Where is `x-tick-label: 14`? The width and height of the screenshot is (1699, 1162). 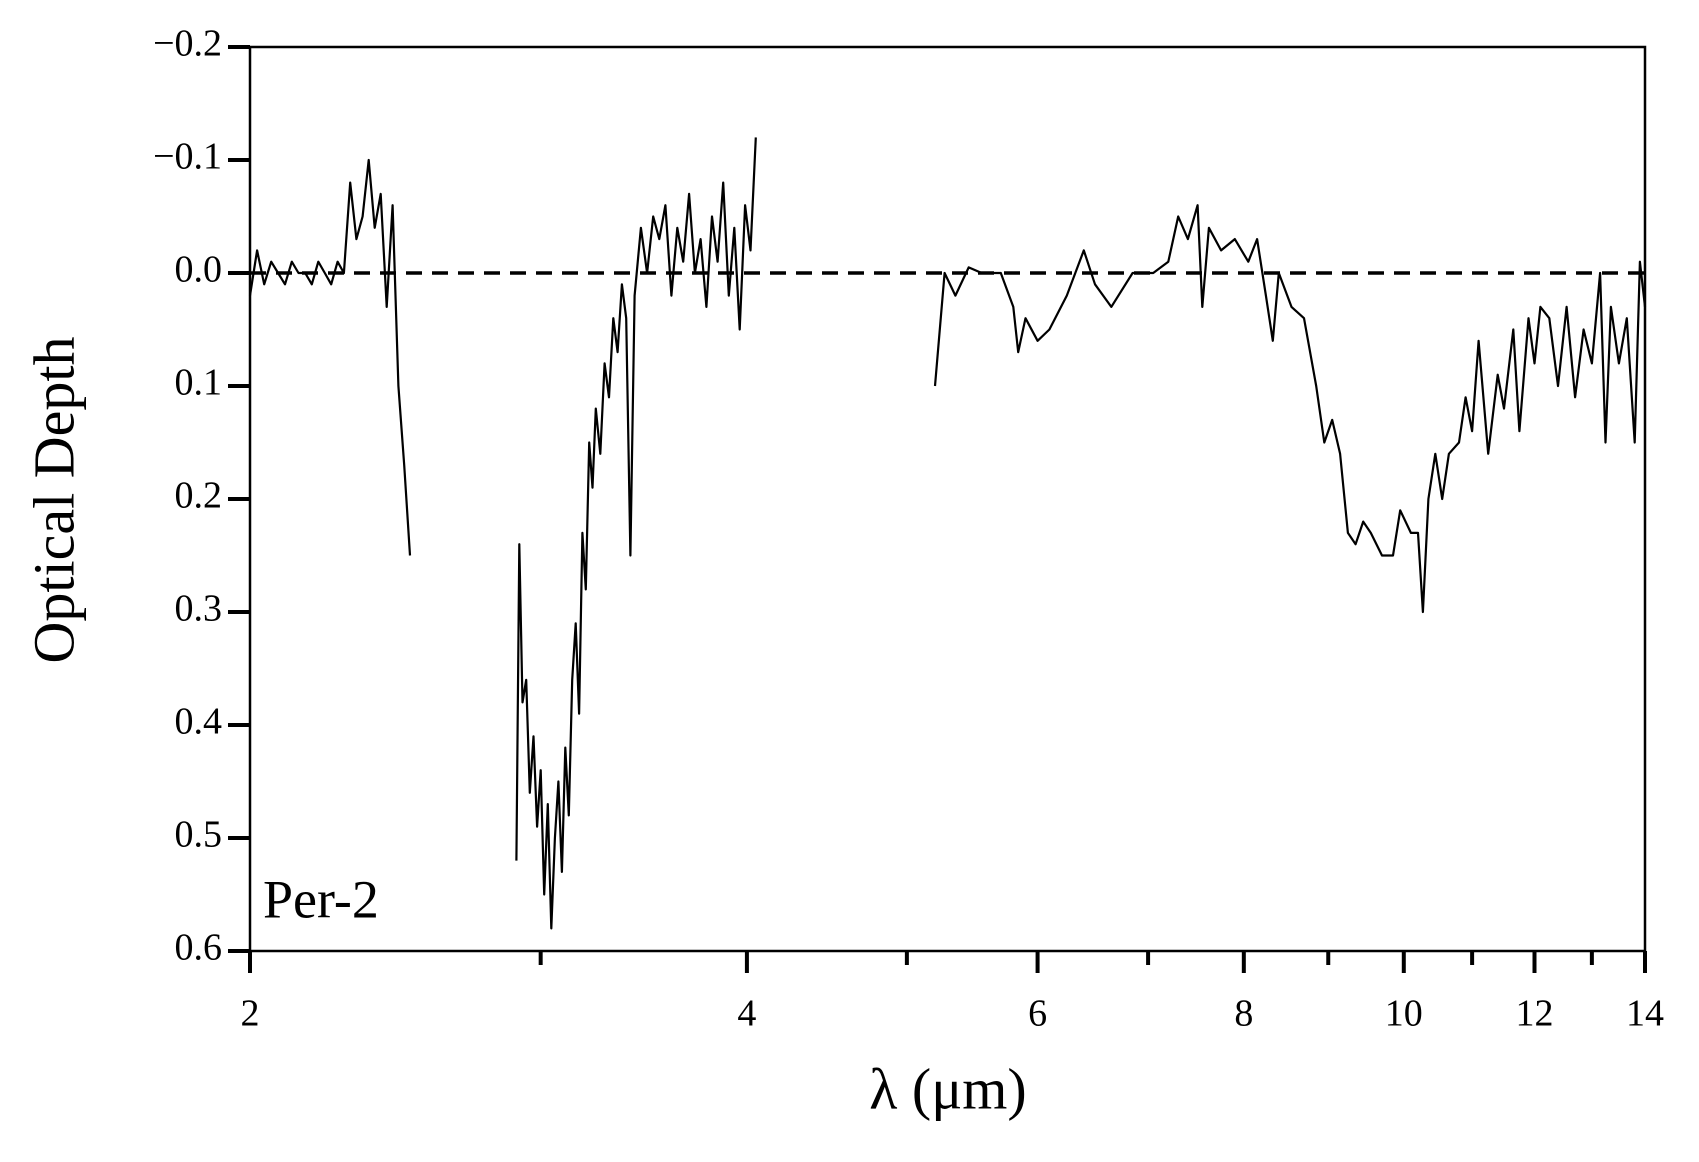
x-tick-label: 14 is located at coordinates (1645, 1014).